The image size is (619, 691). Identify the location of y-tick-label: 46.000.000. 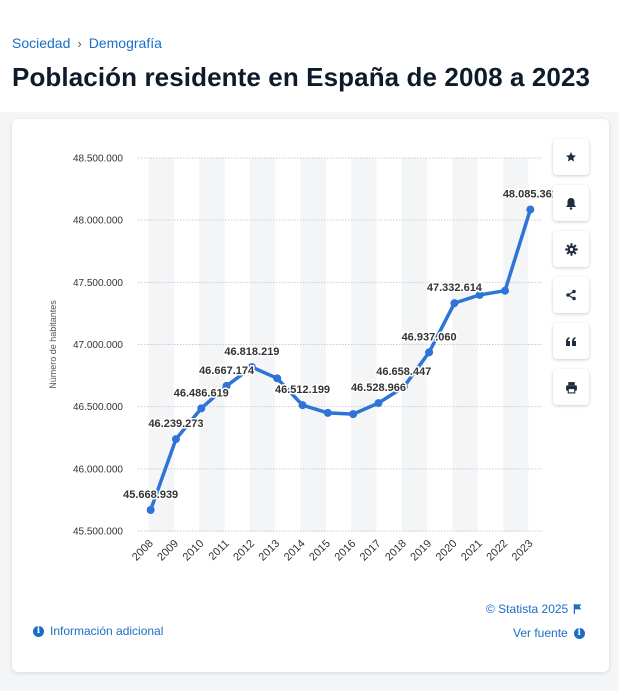
(98, 469).